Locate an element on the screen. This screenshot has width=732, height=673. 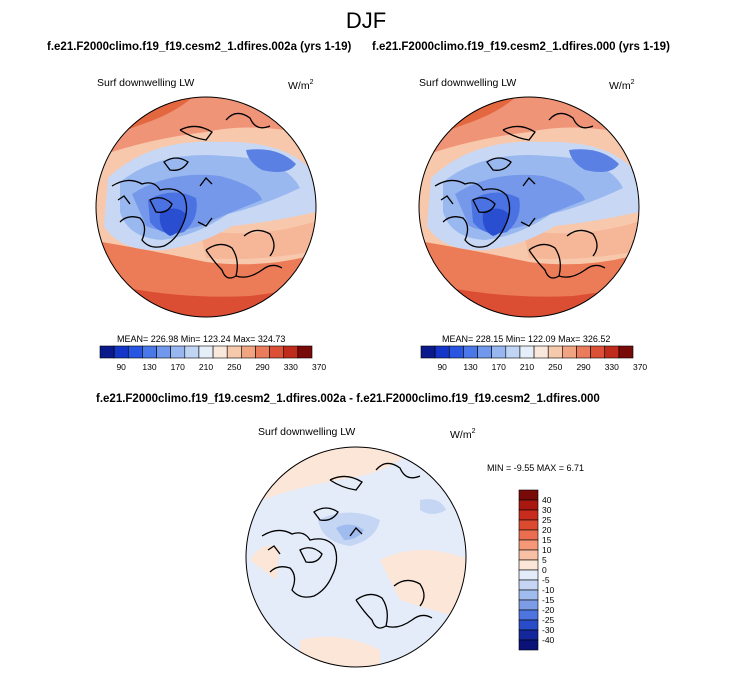
left-field is located at coordinates (206, 207).